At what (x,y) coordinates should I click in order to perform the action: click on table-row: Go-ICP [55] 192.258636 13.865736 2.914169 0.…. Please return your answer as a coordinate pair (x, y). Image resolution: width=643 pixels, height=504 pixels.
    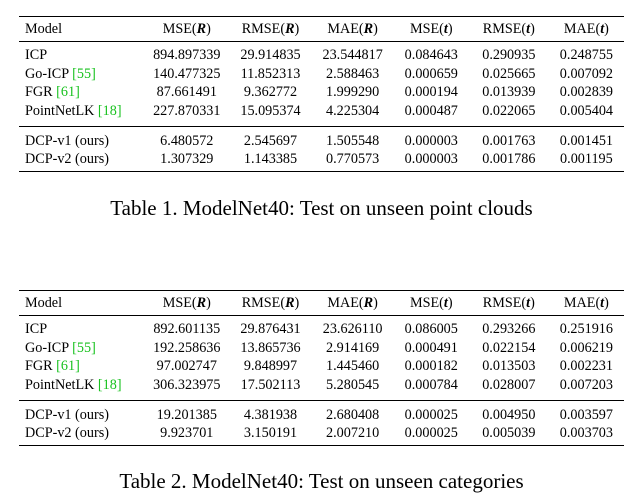
    Looking at the image, I should click on (321, 348).